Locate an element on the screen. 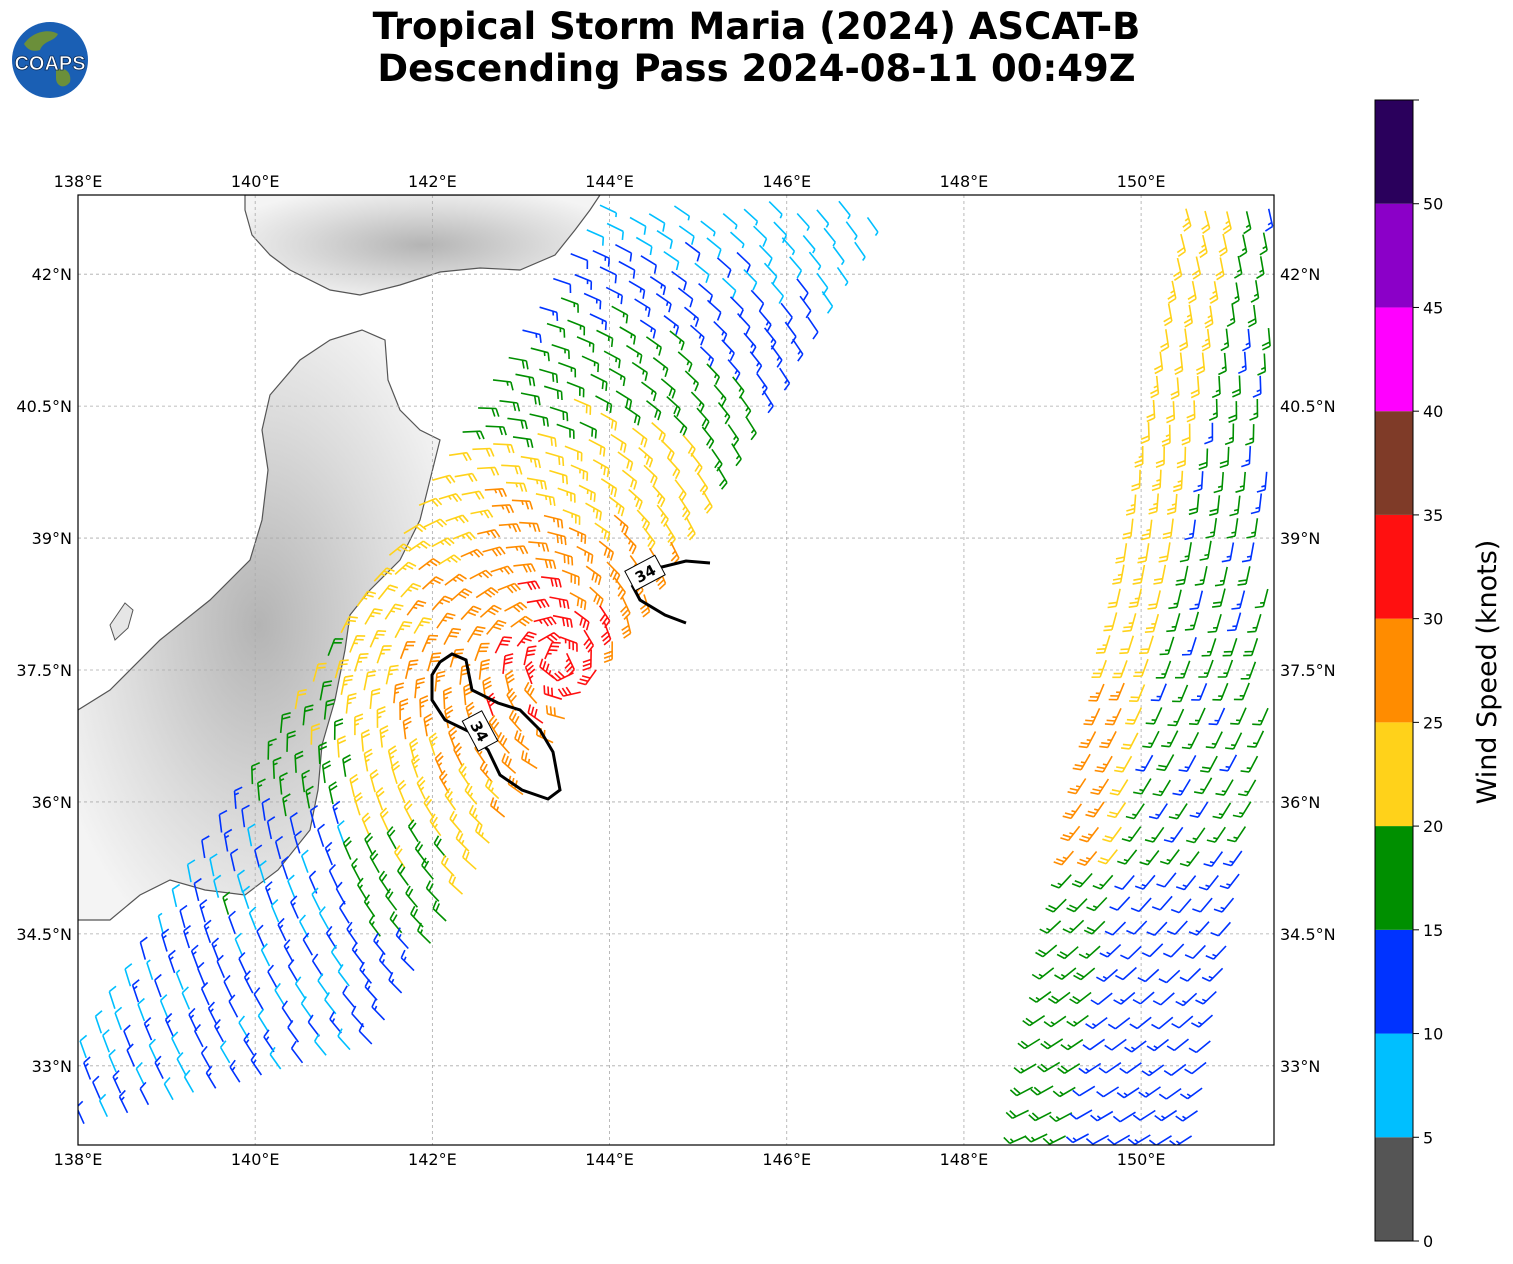  lat-tick-label-left: 40.5°N is located at coordinates (44, 406).